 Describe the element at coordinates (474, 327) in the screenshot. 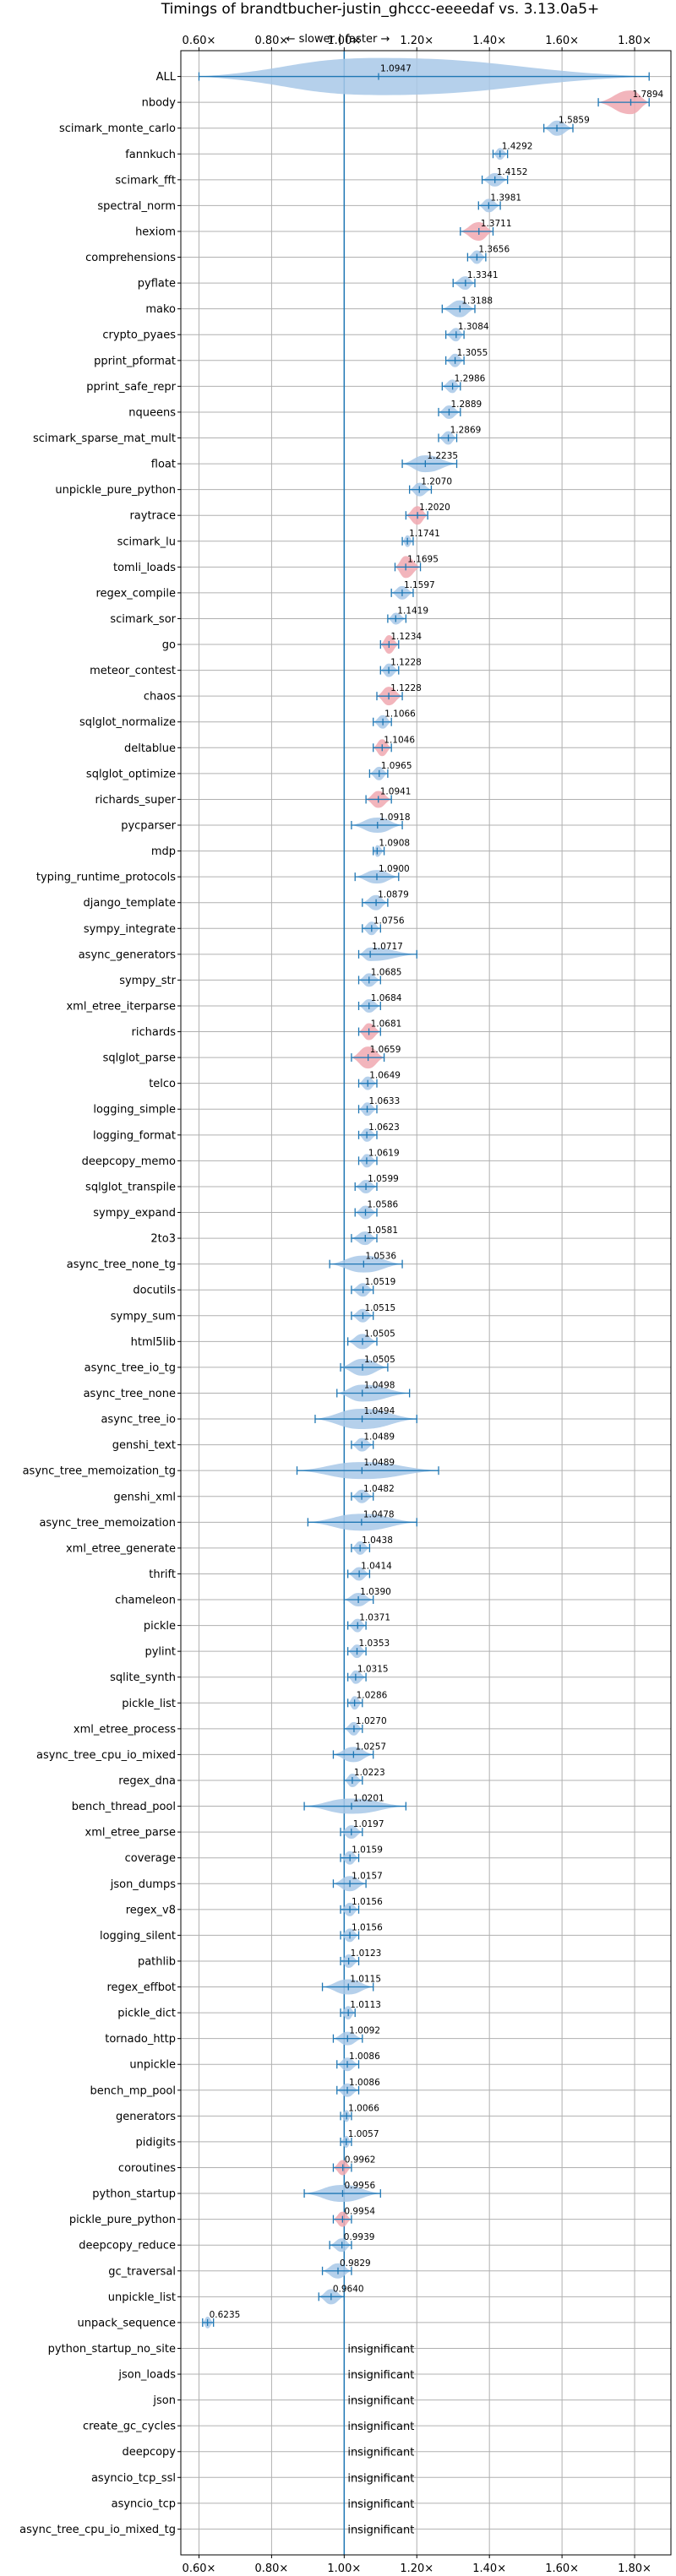

I see `value-label: 1.3084` at that location.